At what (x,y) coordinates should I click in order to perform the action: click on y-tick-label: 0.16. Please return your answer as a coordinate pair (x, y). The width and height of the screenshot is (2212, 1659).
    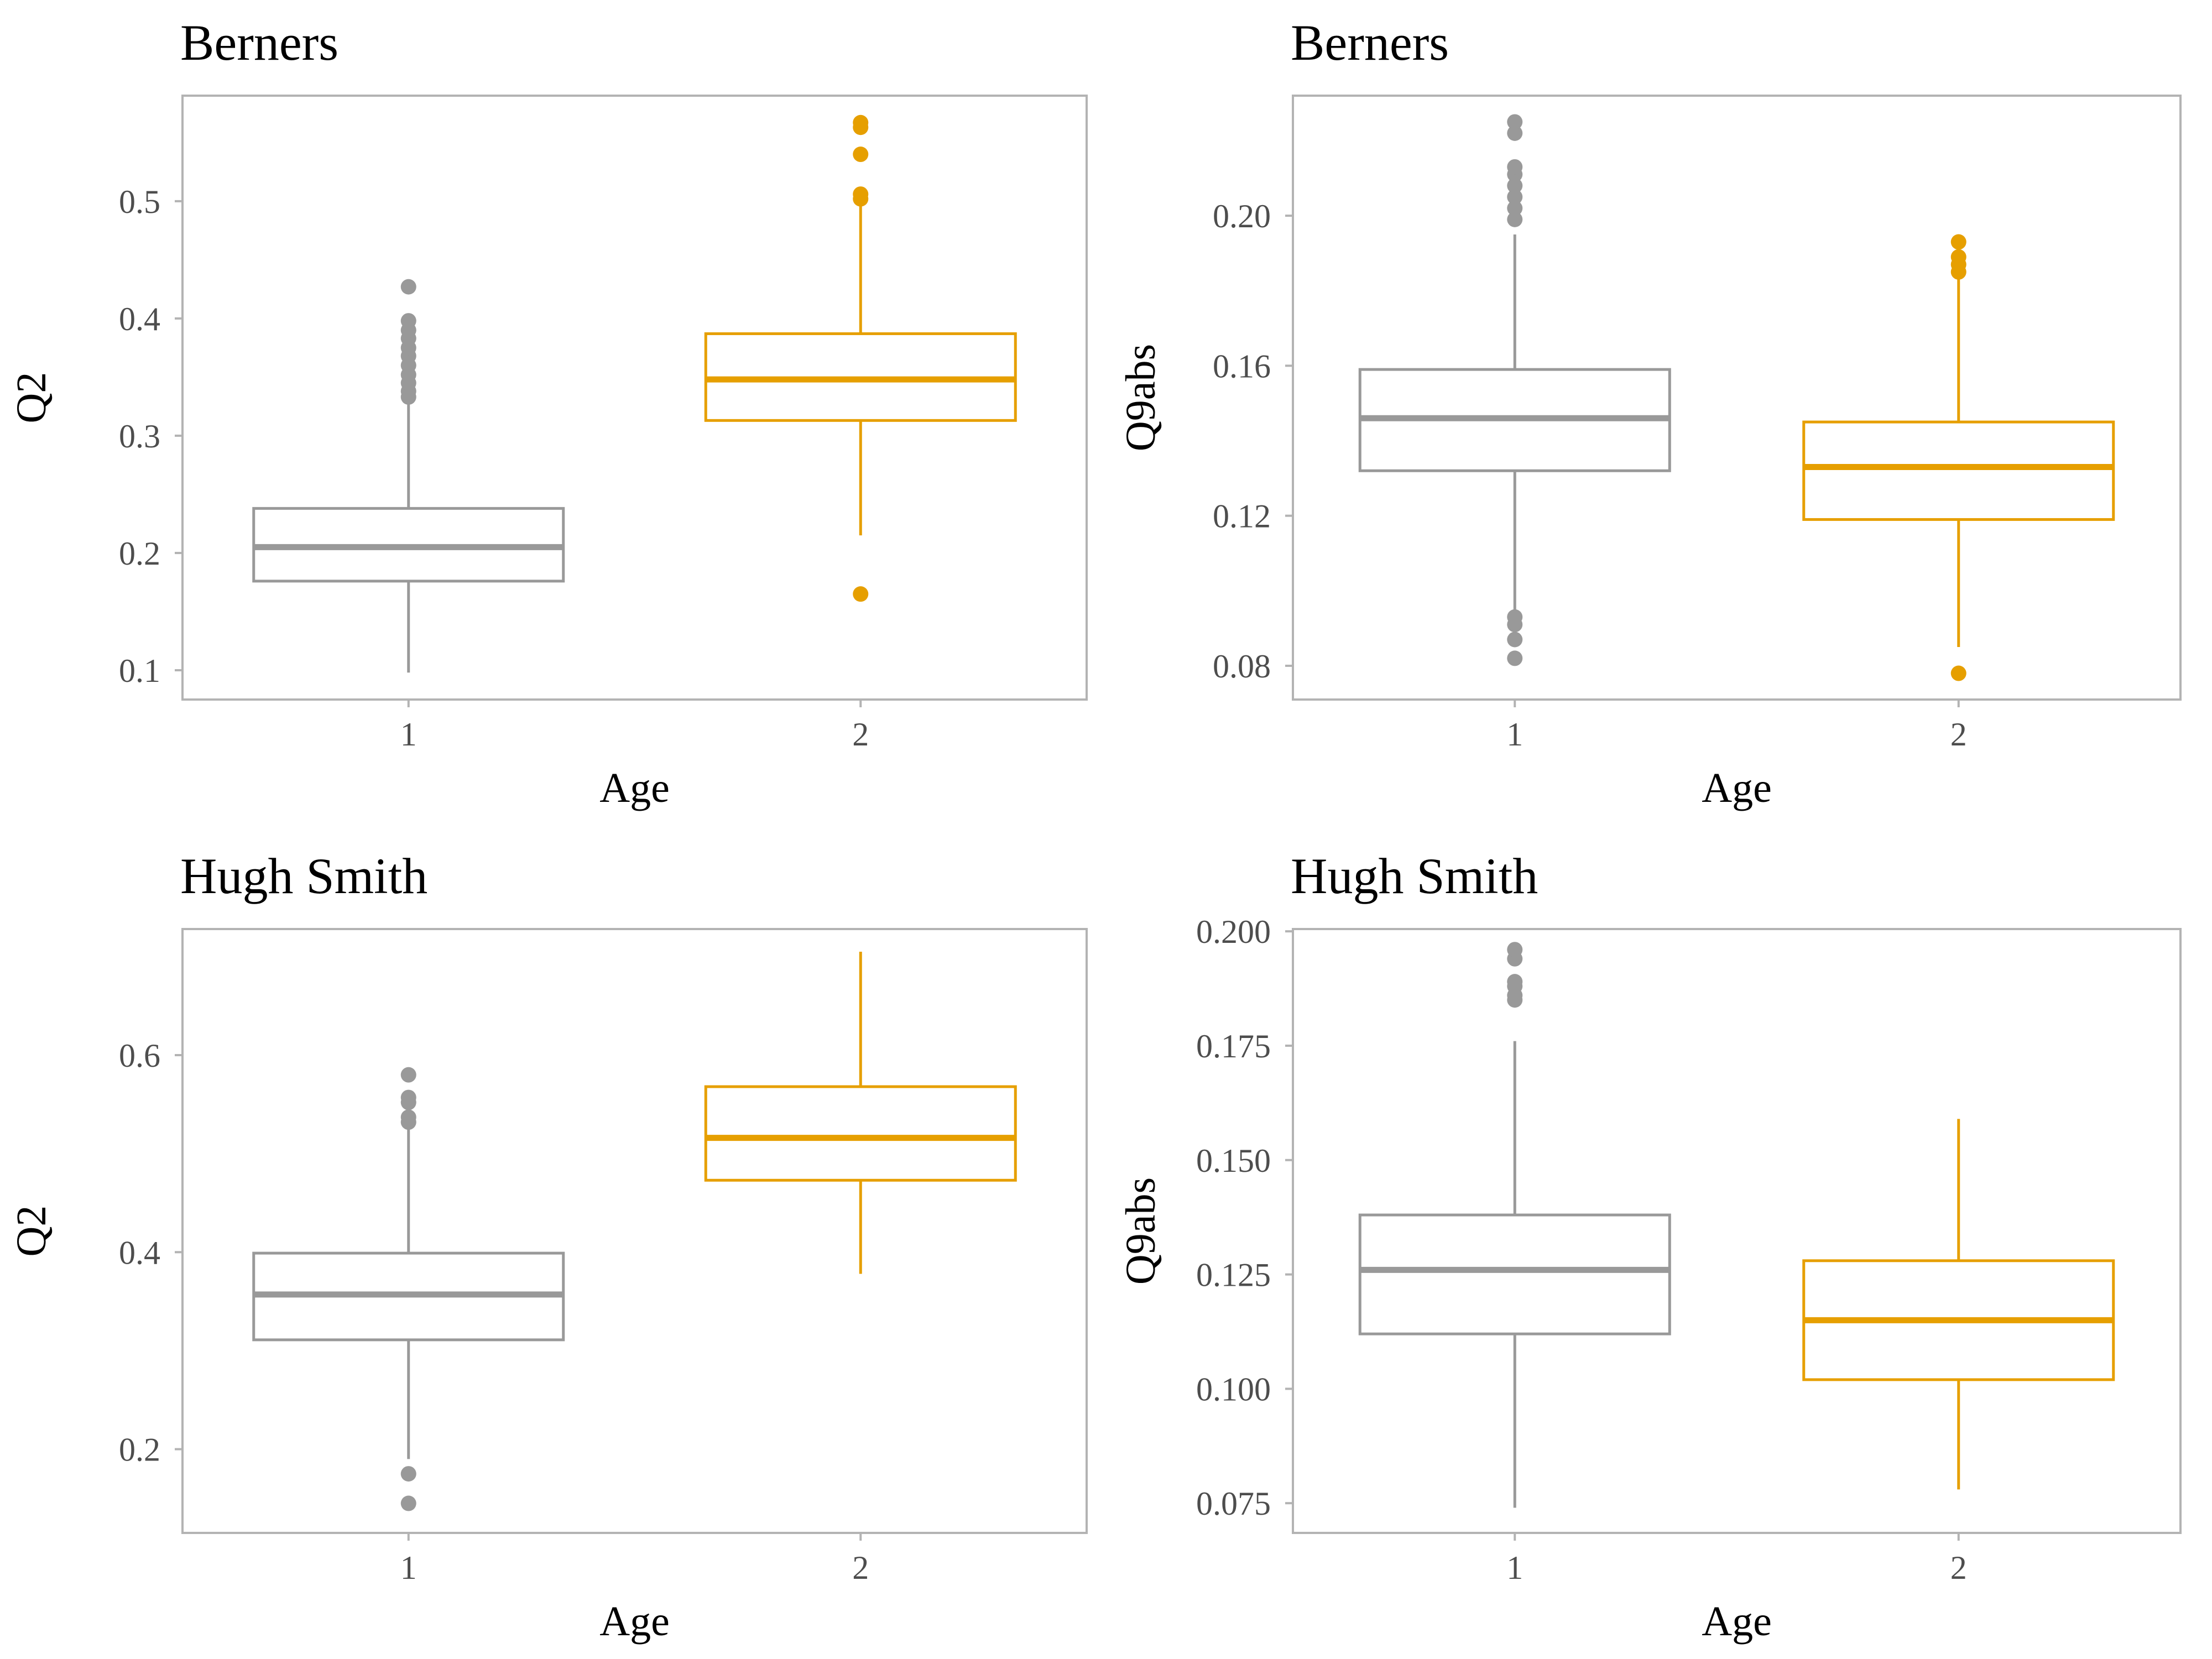
    Looking at the image, I should click on (1242, 366).